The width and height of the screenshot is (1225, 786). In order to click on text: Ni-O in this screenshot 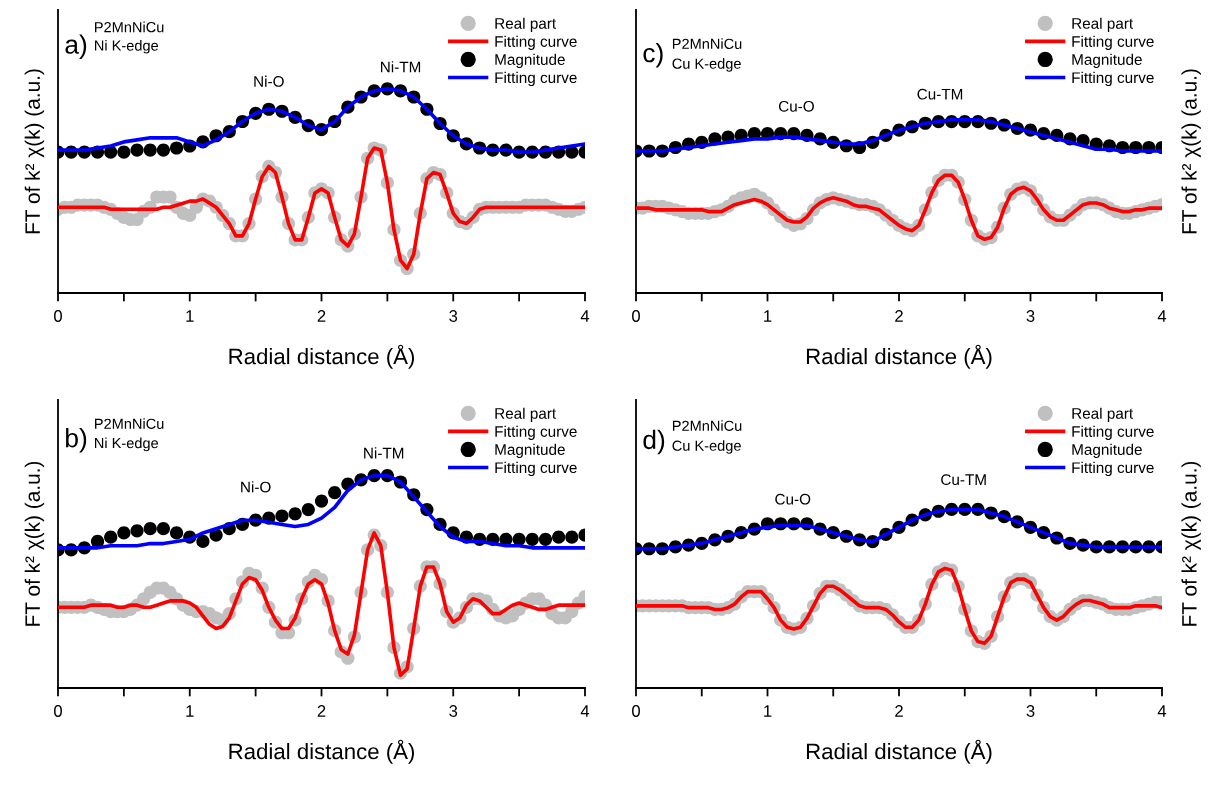, I will do `click(269, 81)`.